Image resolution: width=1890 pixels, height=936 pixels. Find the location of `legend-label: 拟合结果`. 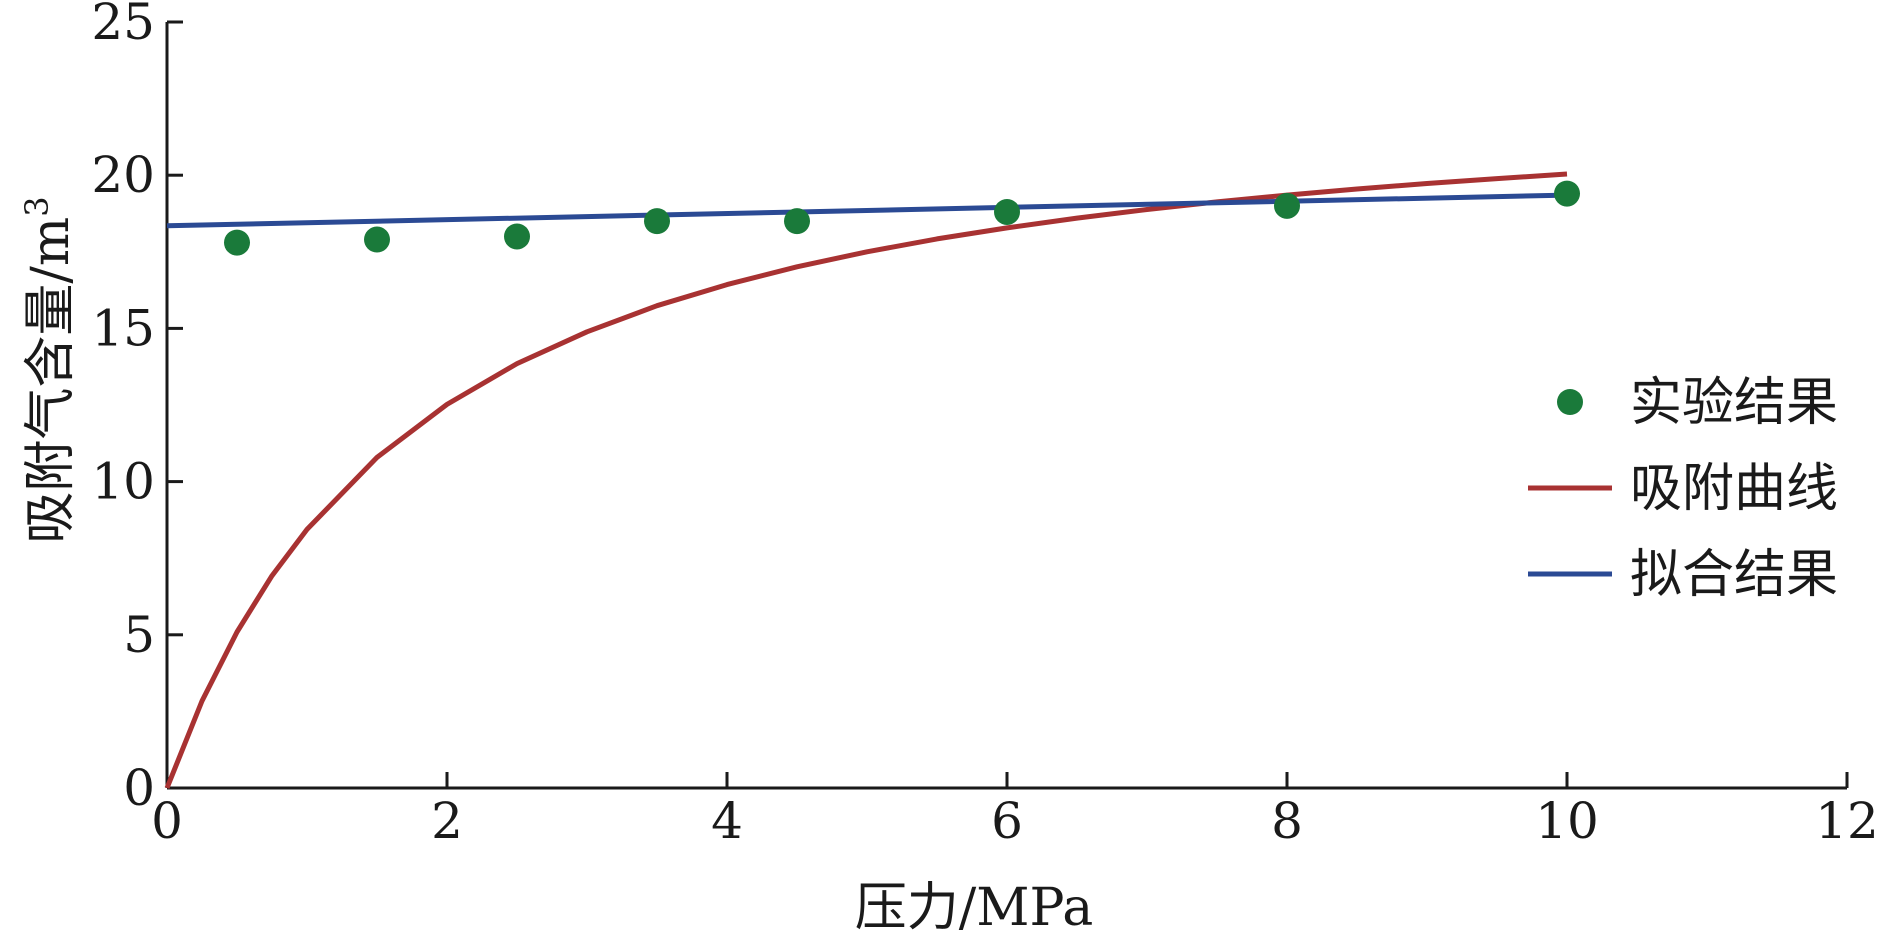

legend-label: 拟合结果 is located at coordinates (1734, 575).